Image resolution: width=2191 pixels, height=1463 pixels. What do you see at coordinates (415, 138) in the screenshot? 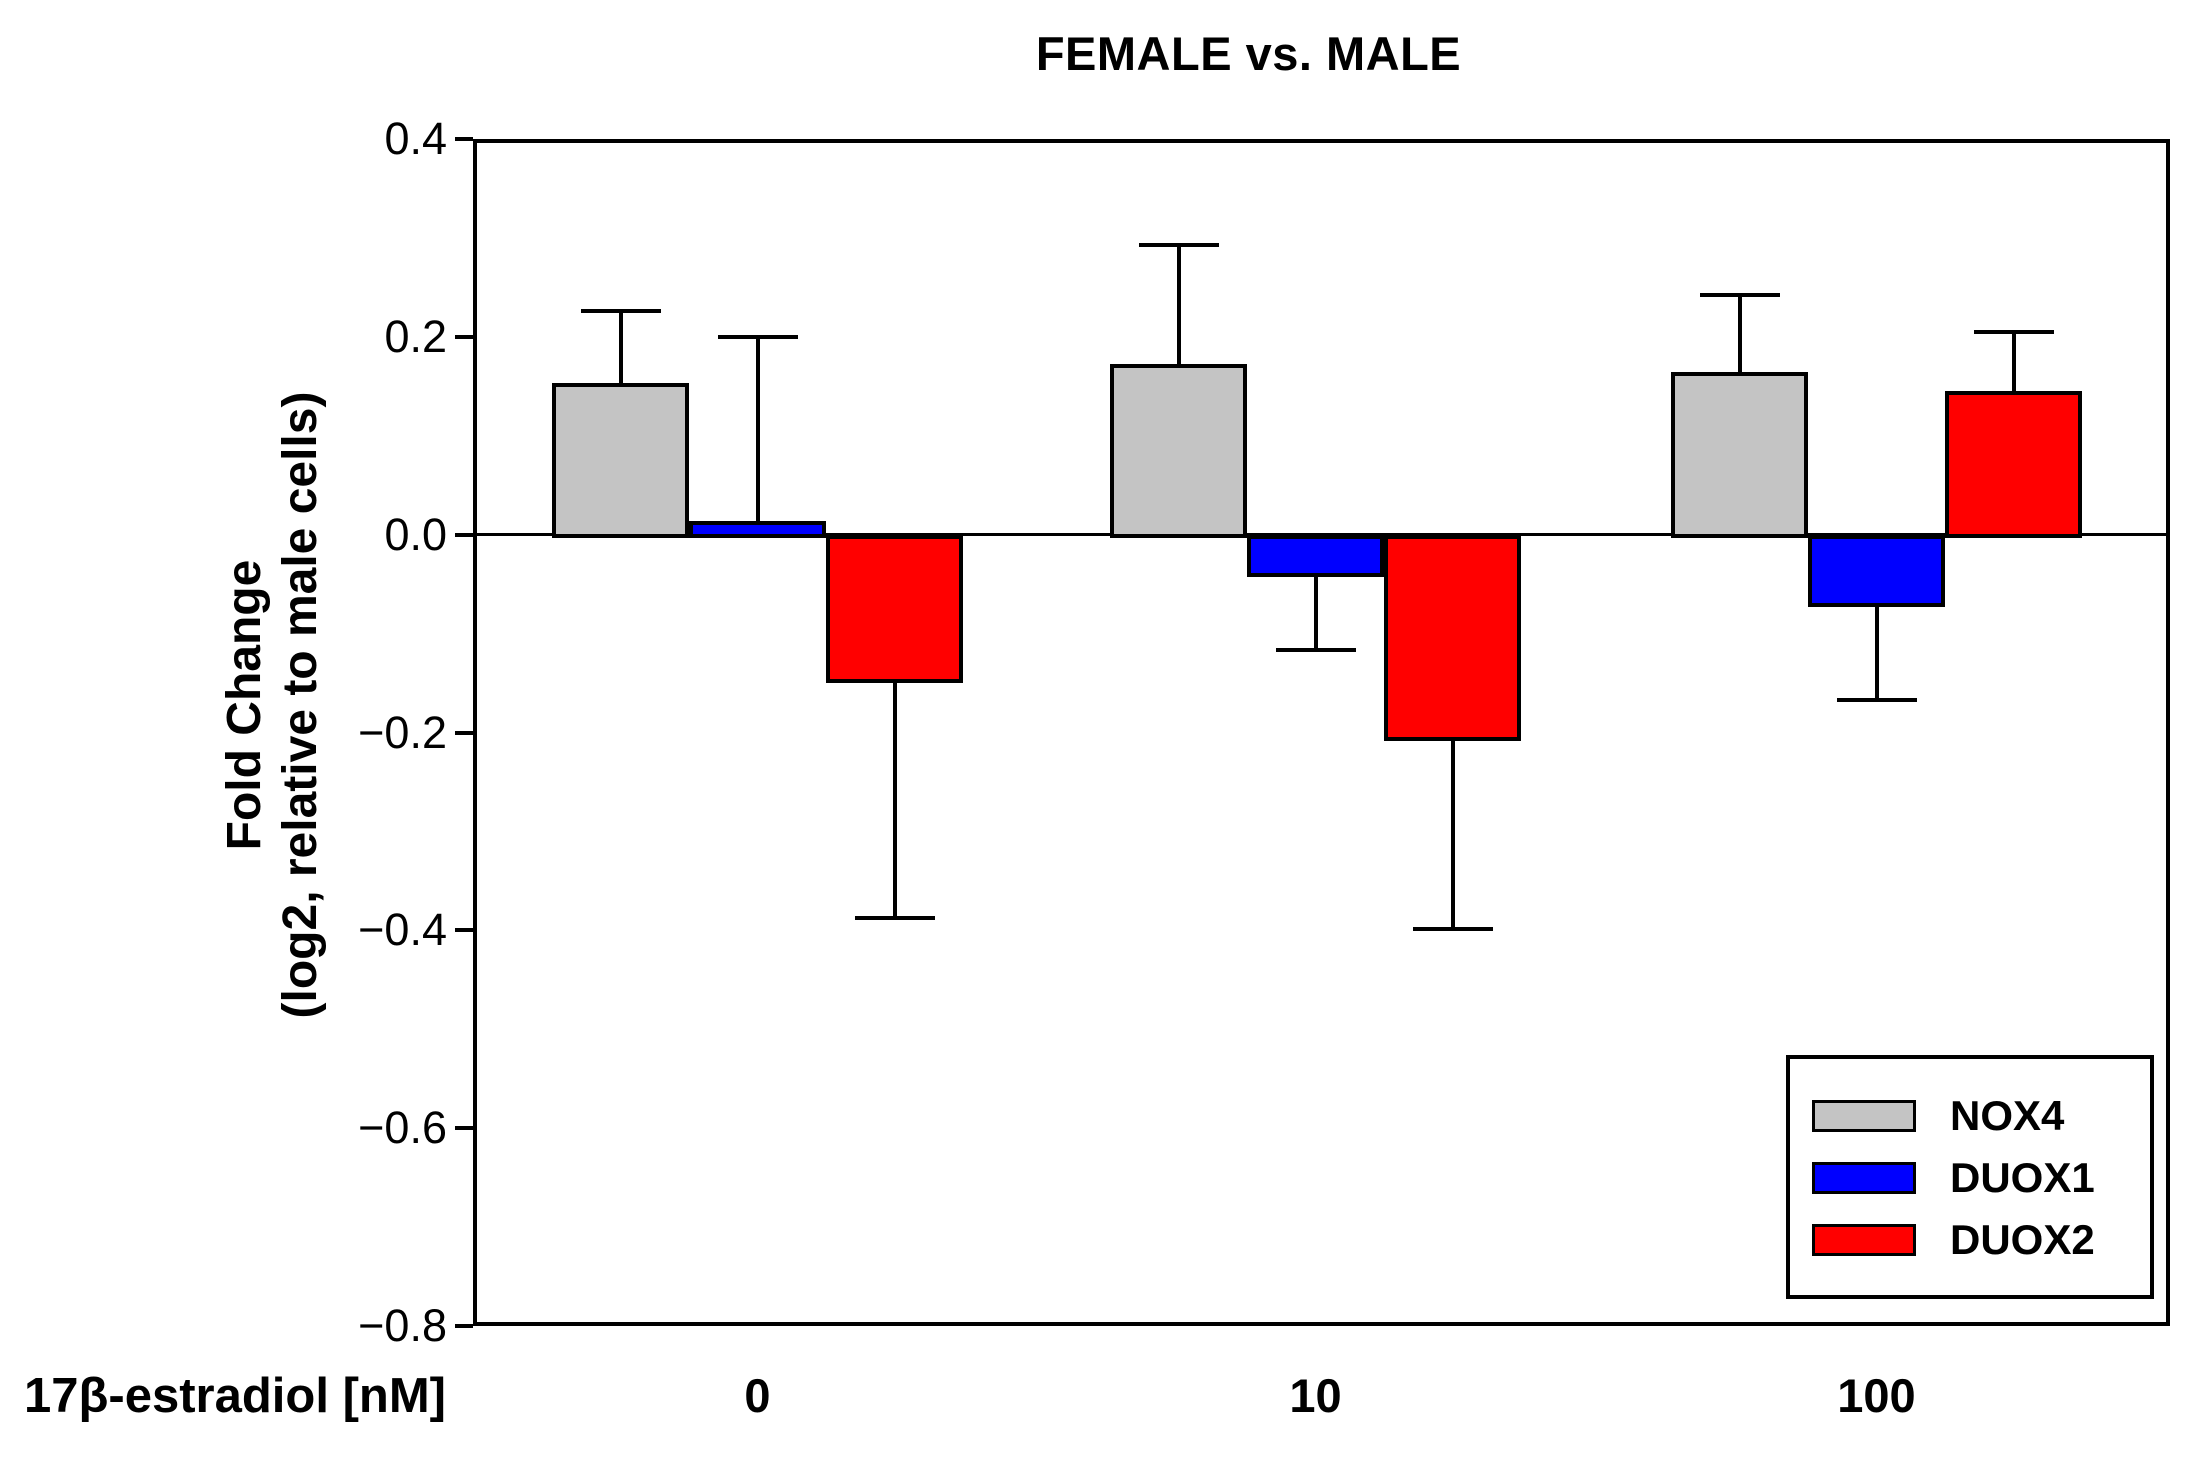
I see `y-axis-tick-label: 0.4` at bounding box center [415, 138].